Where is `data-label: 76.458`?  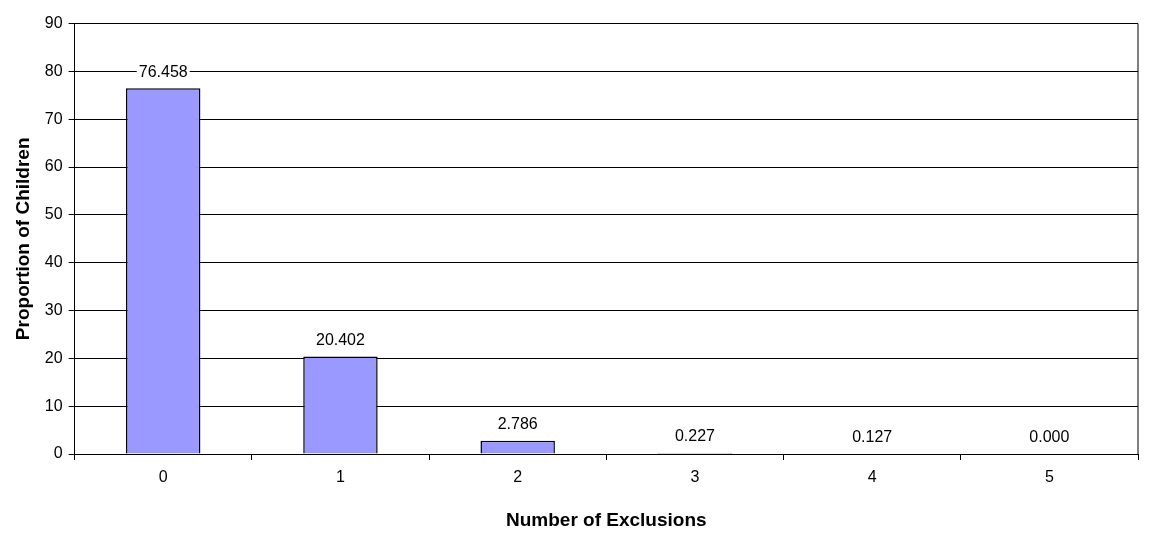 data-label: 76.458 is located at coordinates (163, 71).